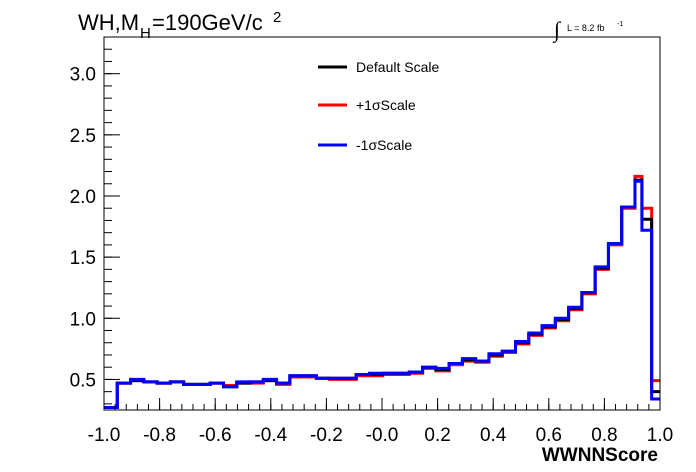  I want to click on y-axis: 0.5 1.0 1.5 2.0 2.5 3.0, so click(95, 226).